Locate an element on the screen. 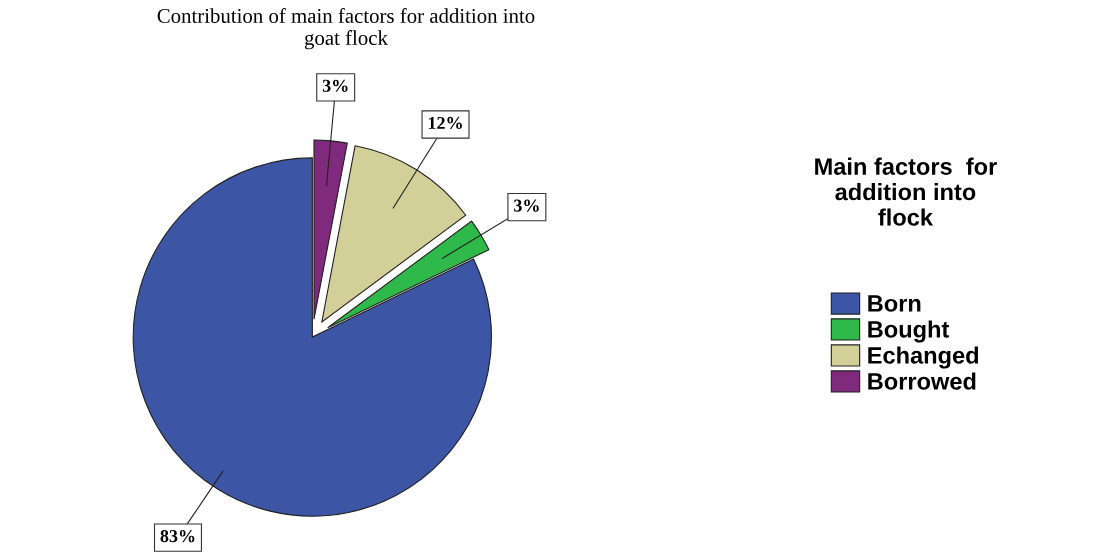 This screenshot has height=552, width=1116. legend-label: Echanged is located at coordinates (923, 357).